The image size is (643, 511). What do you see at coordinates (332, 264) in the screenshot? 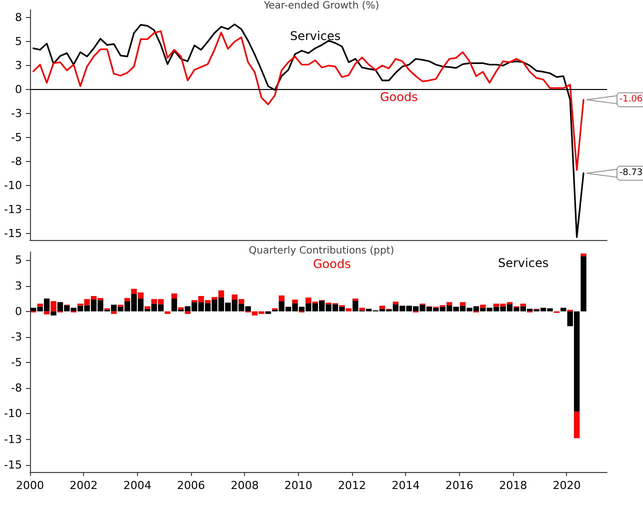
I see `text: Goods` at bounding box center [332, 264].